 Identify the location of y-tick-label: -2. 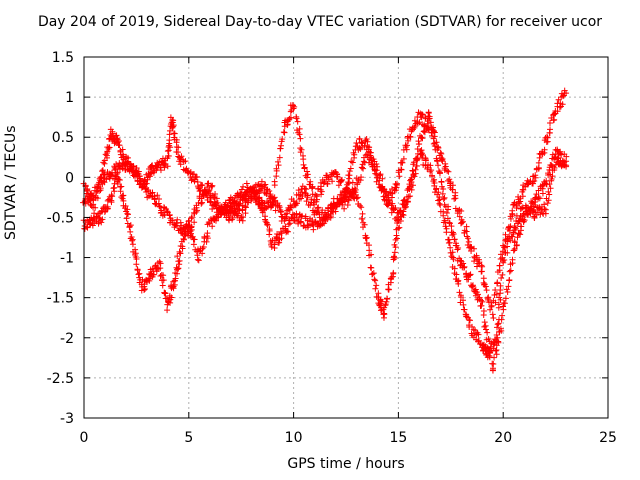
(67, 339).